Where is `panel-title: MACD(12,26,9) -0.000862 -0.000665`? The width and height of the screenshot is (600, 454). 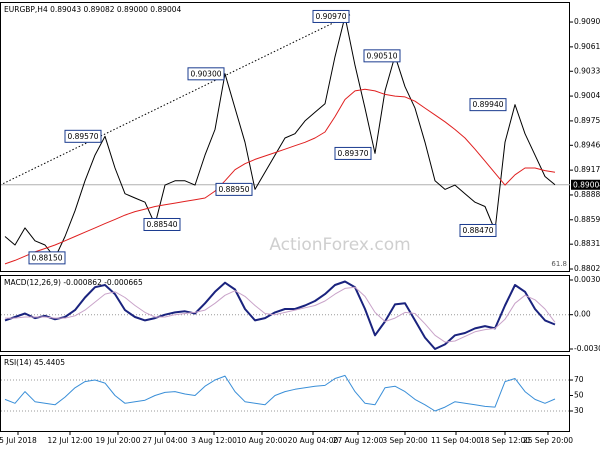 panel-title: MACD(12,26,9) -0.000862 -0.000665 is located at coordinates (73, 282).